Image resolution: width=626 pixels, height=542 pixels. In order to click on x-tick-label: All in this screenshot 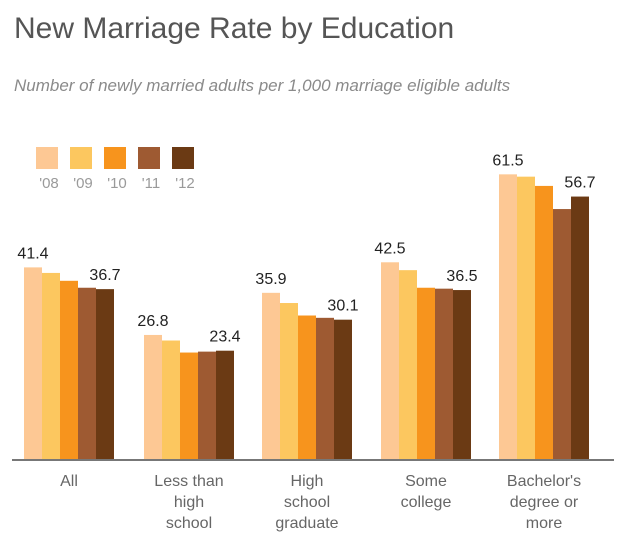, I will do `click(69, 481)`.